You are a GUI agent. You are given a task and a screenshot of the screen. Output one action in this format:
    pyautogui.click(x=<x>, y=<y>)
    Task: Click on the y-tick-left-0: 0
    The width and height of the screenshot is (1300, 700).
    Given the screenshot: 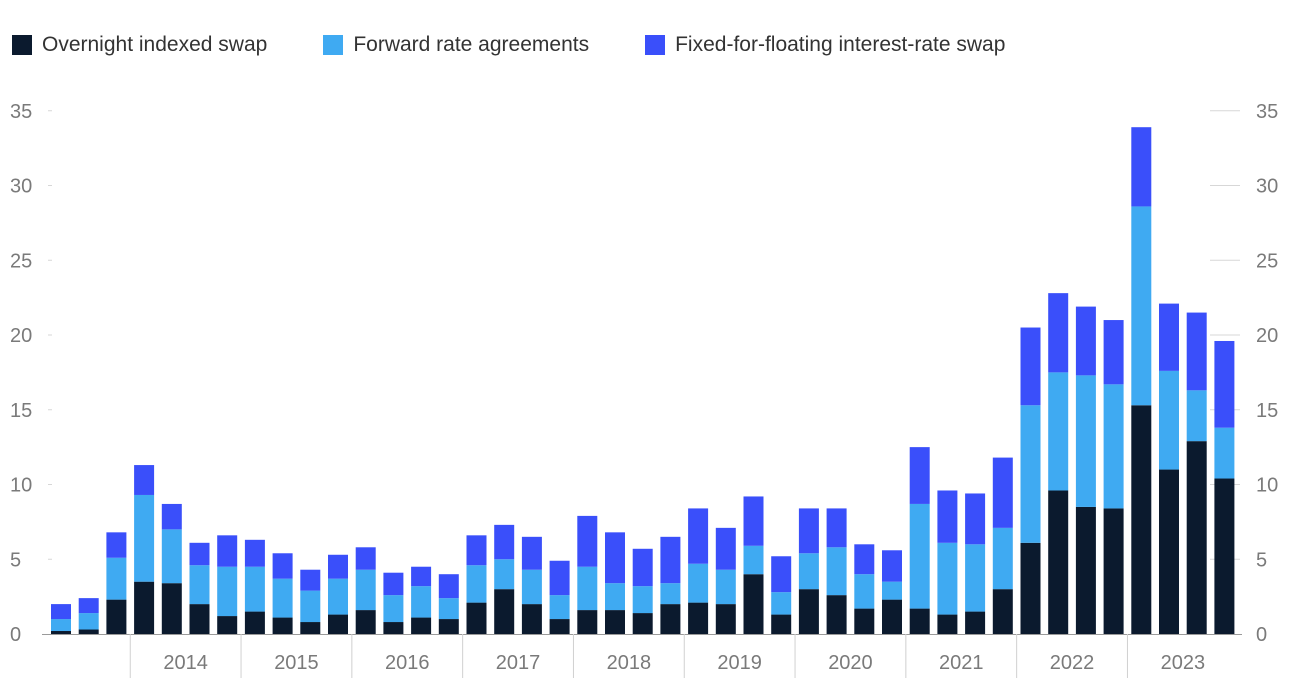 What is the action you would take?
    pyautogui.click(x=15, y=635)
    